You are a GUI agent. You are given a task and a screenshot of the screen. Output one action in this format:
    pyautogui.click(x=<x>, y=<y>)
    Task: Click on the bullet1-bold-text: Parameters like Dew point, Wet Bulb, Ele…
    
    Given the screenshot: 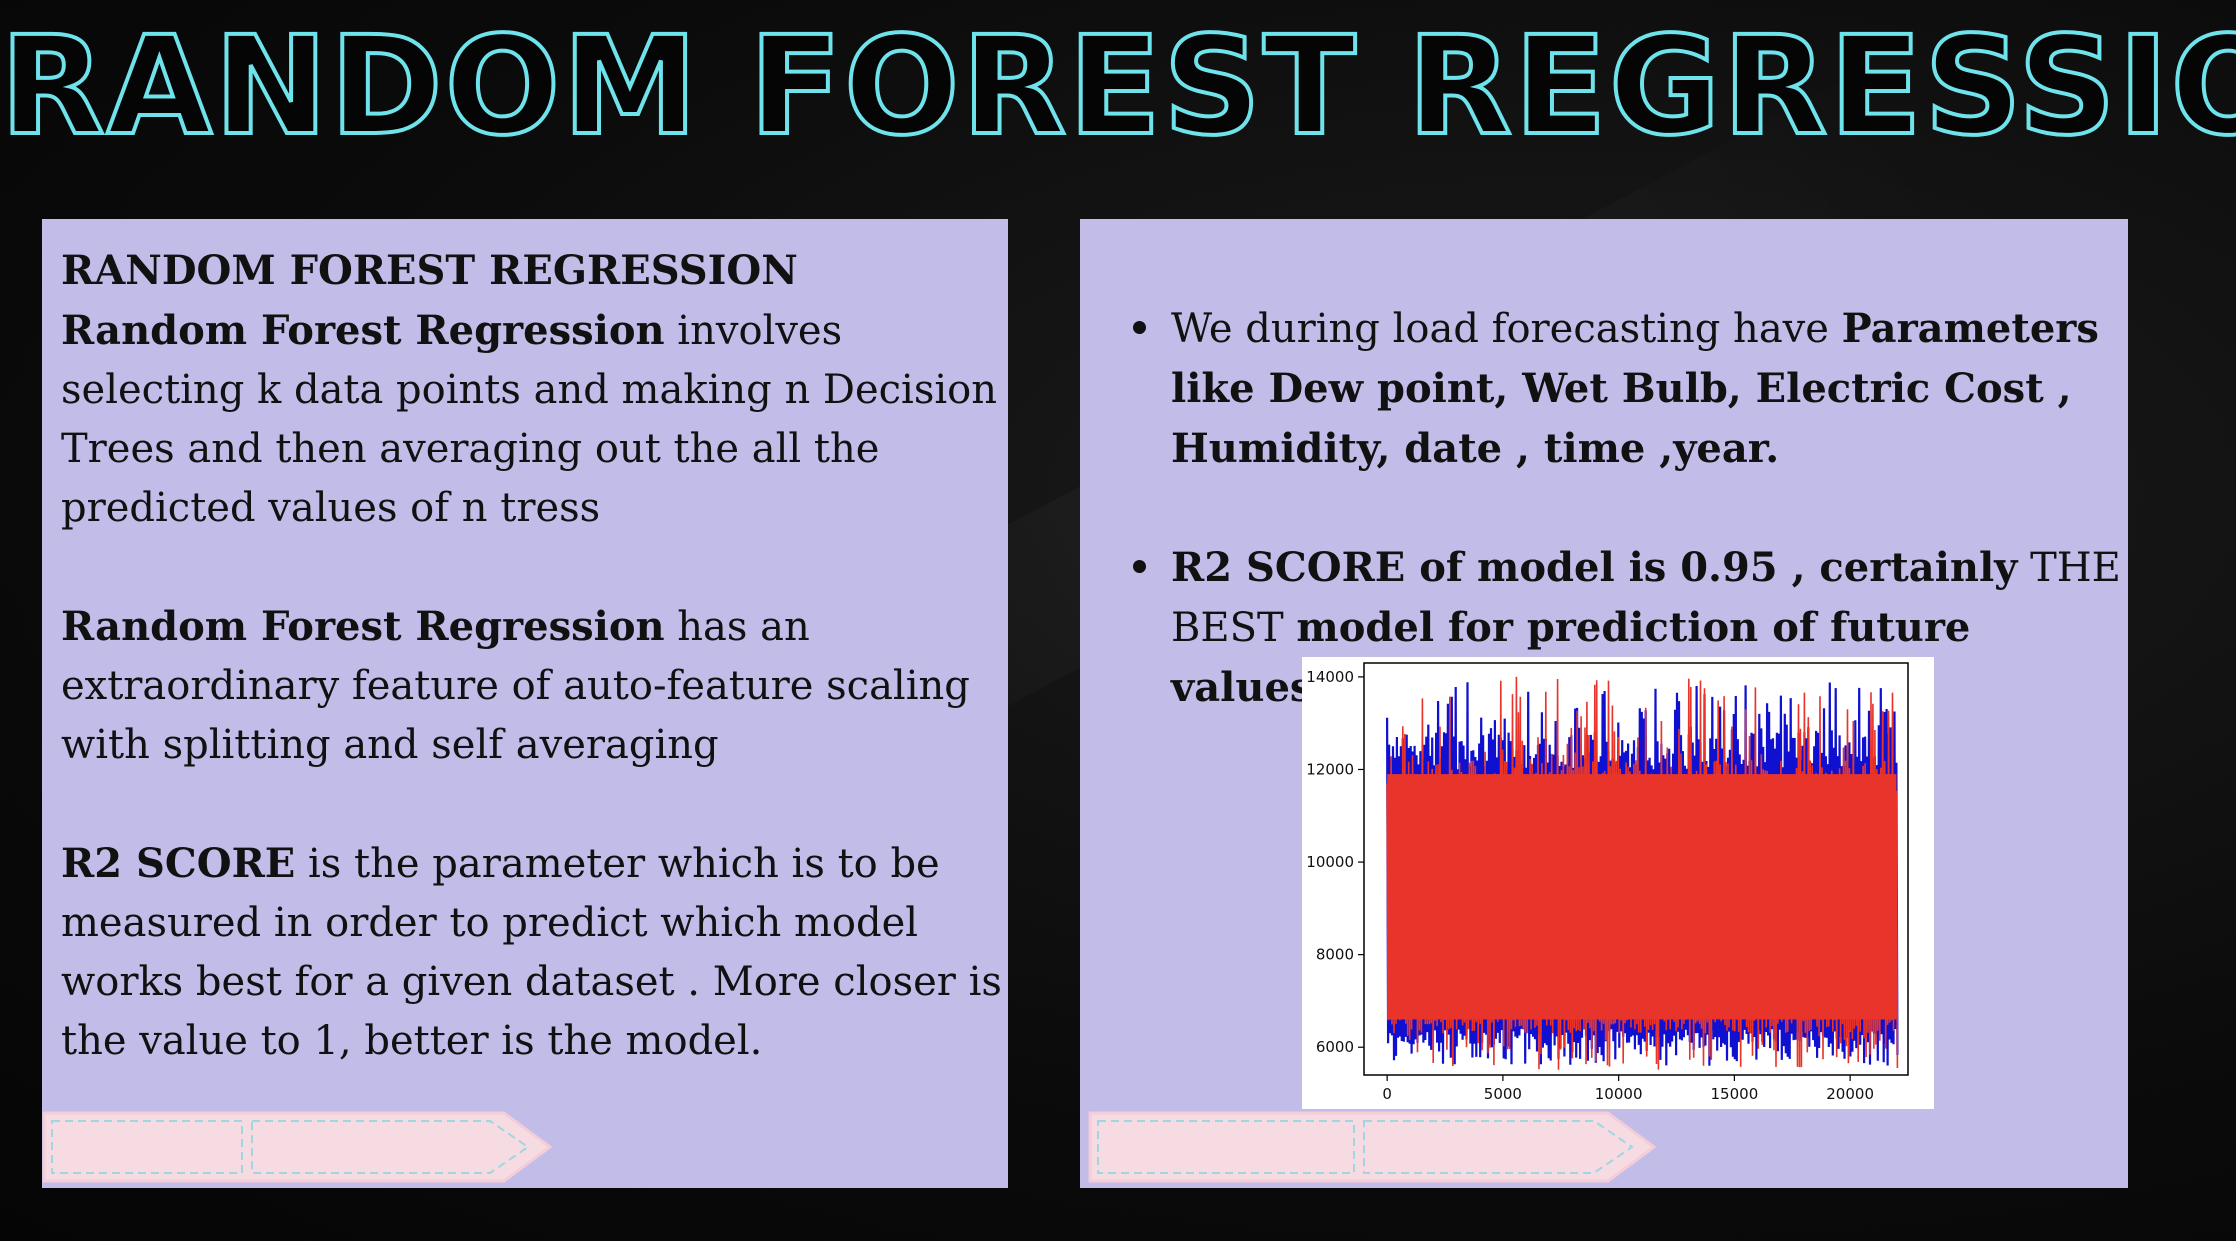 What is the action you would take?
    pyautogui.click(x=1635, y=388)
    